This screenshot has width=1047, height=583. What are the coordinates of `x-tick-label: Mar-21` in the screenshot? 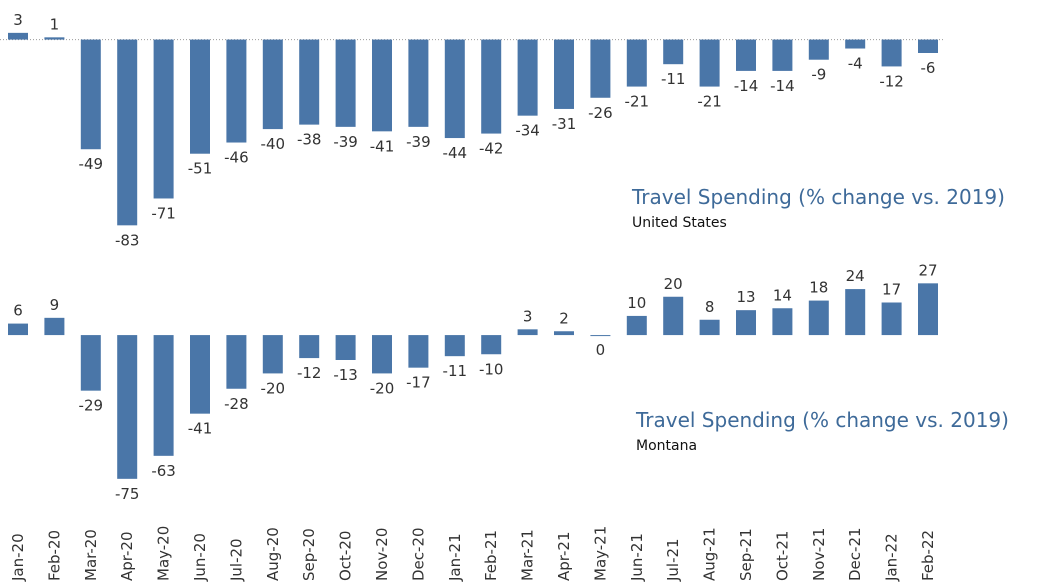 It's located at (528, 555).